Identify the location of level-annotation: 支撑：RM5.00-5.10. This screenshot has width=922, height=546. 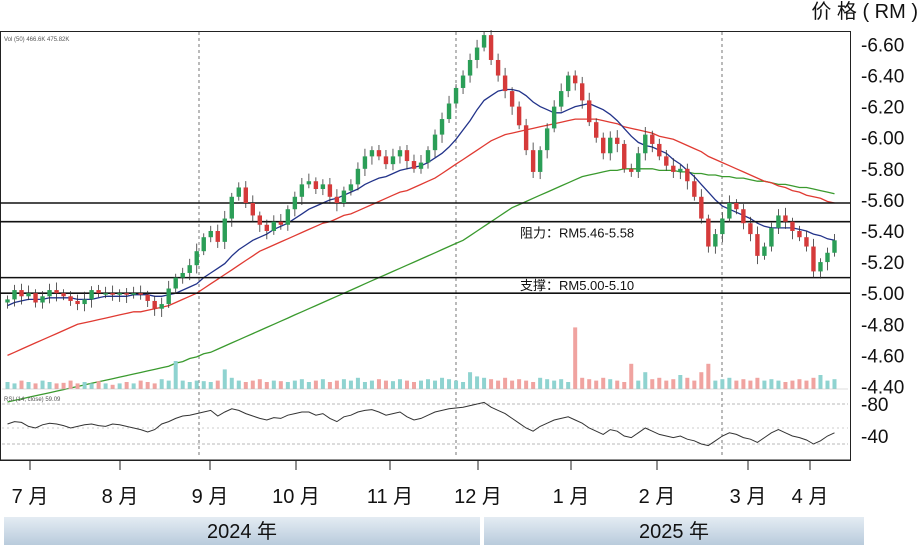
(577, 285).